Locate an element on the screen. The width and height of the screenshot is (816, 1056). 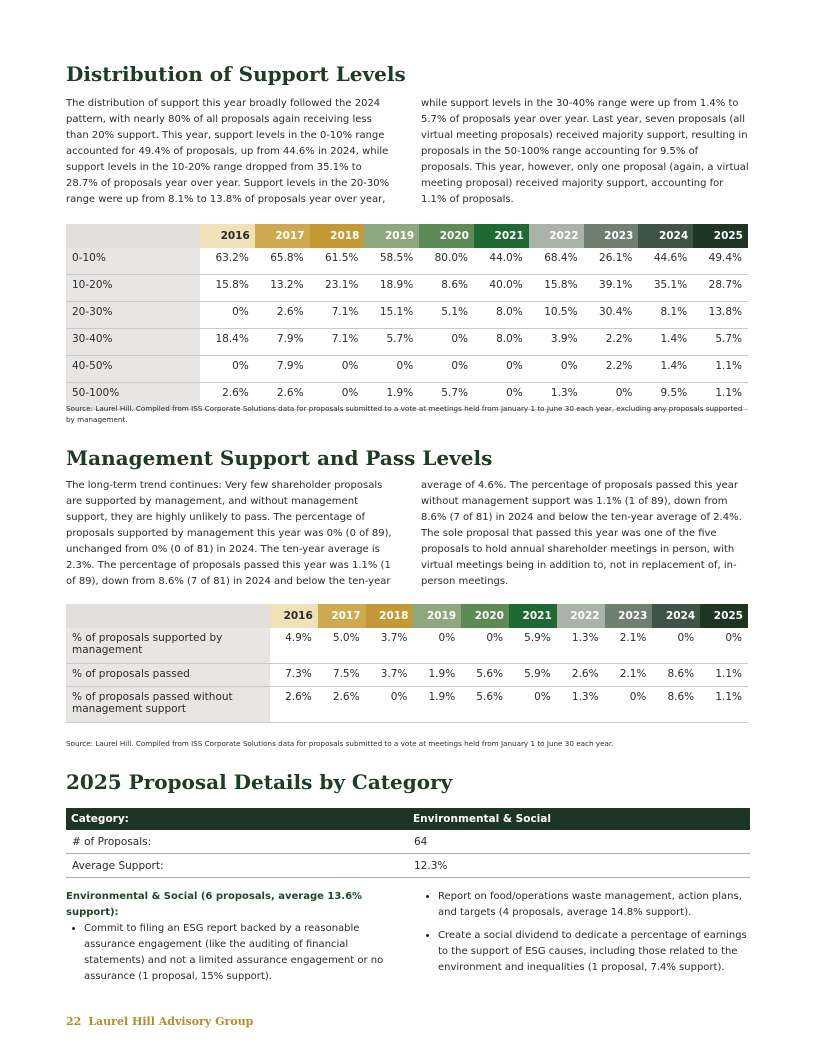
row-label: 40-50% is located at coordinates (133, 369).